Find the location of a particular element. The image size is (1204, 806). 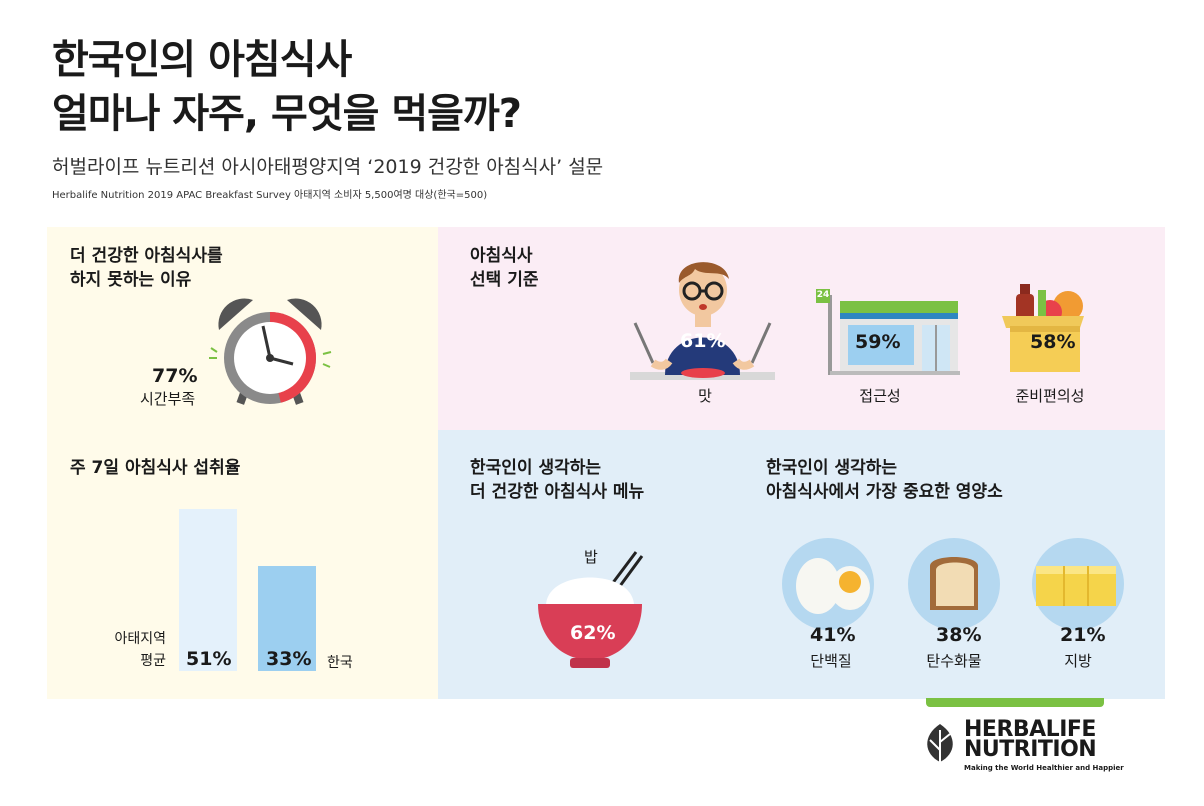

reason-label: 시간부족 is located at coordinates (168, 399).